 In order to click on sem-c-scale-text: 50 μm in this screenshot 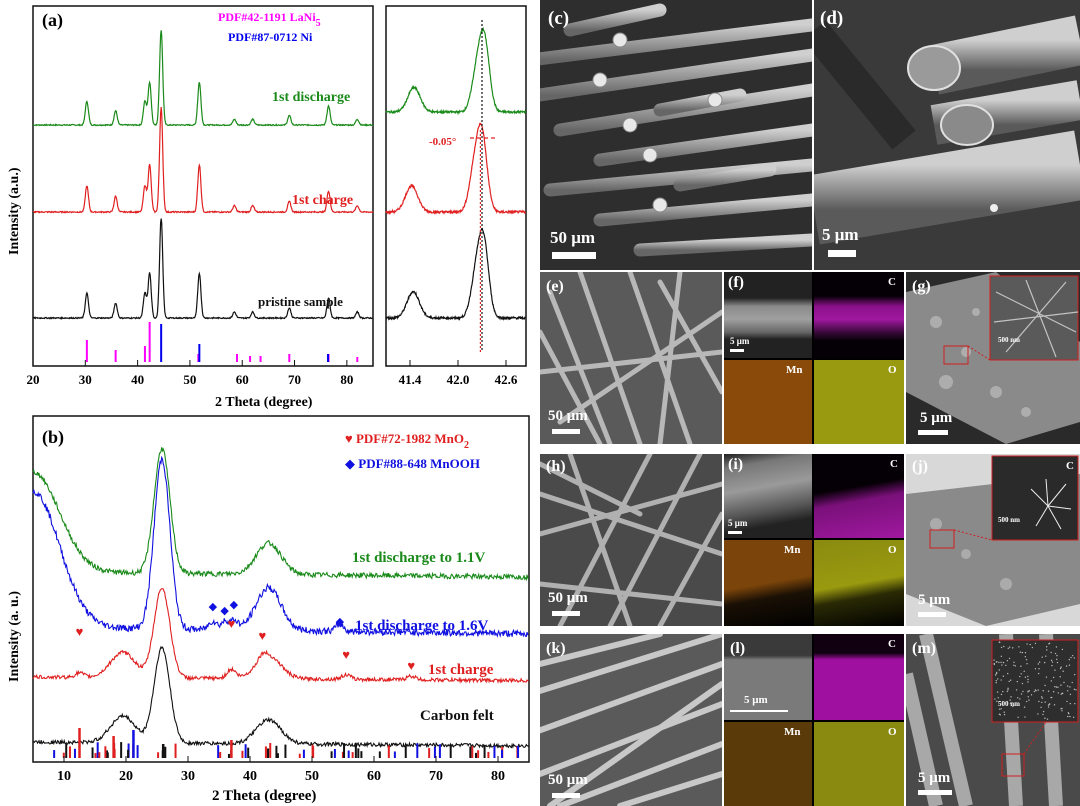, I will do `click(573, 237)`.